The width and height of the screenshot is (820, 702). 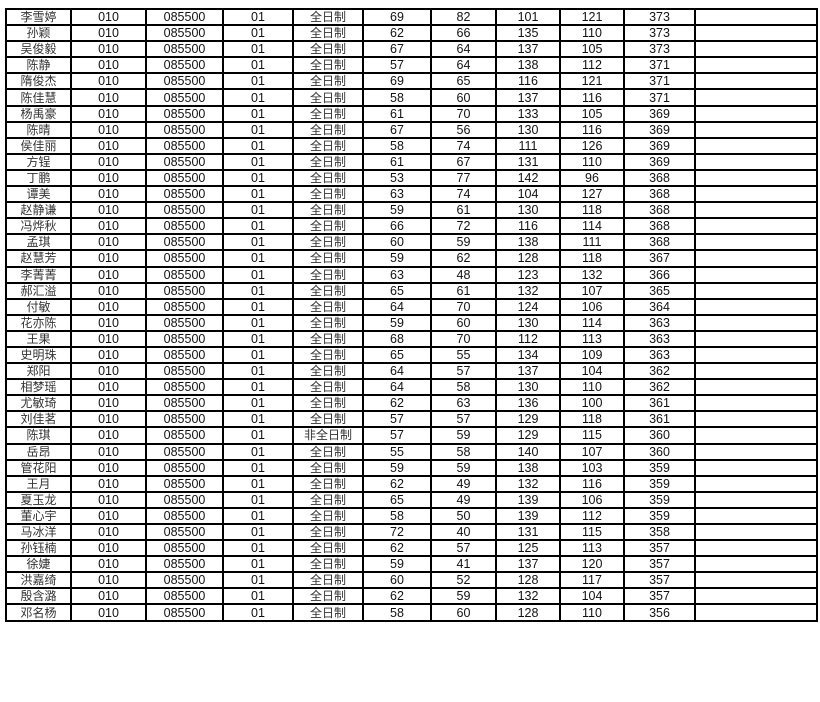 What do you see at coordinates (463, 258) in the screenshot?
I see `cell-english: 62` at bounding box center [463, 258].